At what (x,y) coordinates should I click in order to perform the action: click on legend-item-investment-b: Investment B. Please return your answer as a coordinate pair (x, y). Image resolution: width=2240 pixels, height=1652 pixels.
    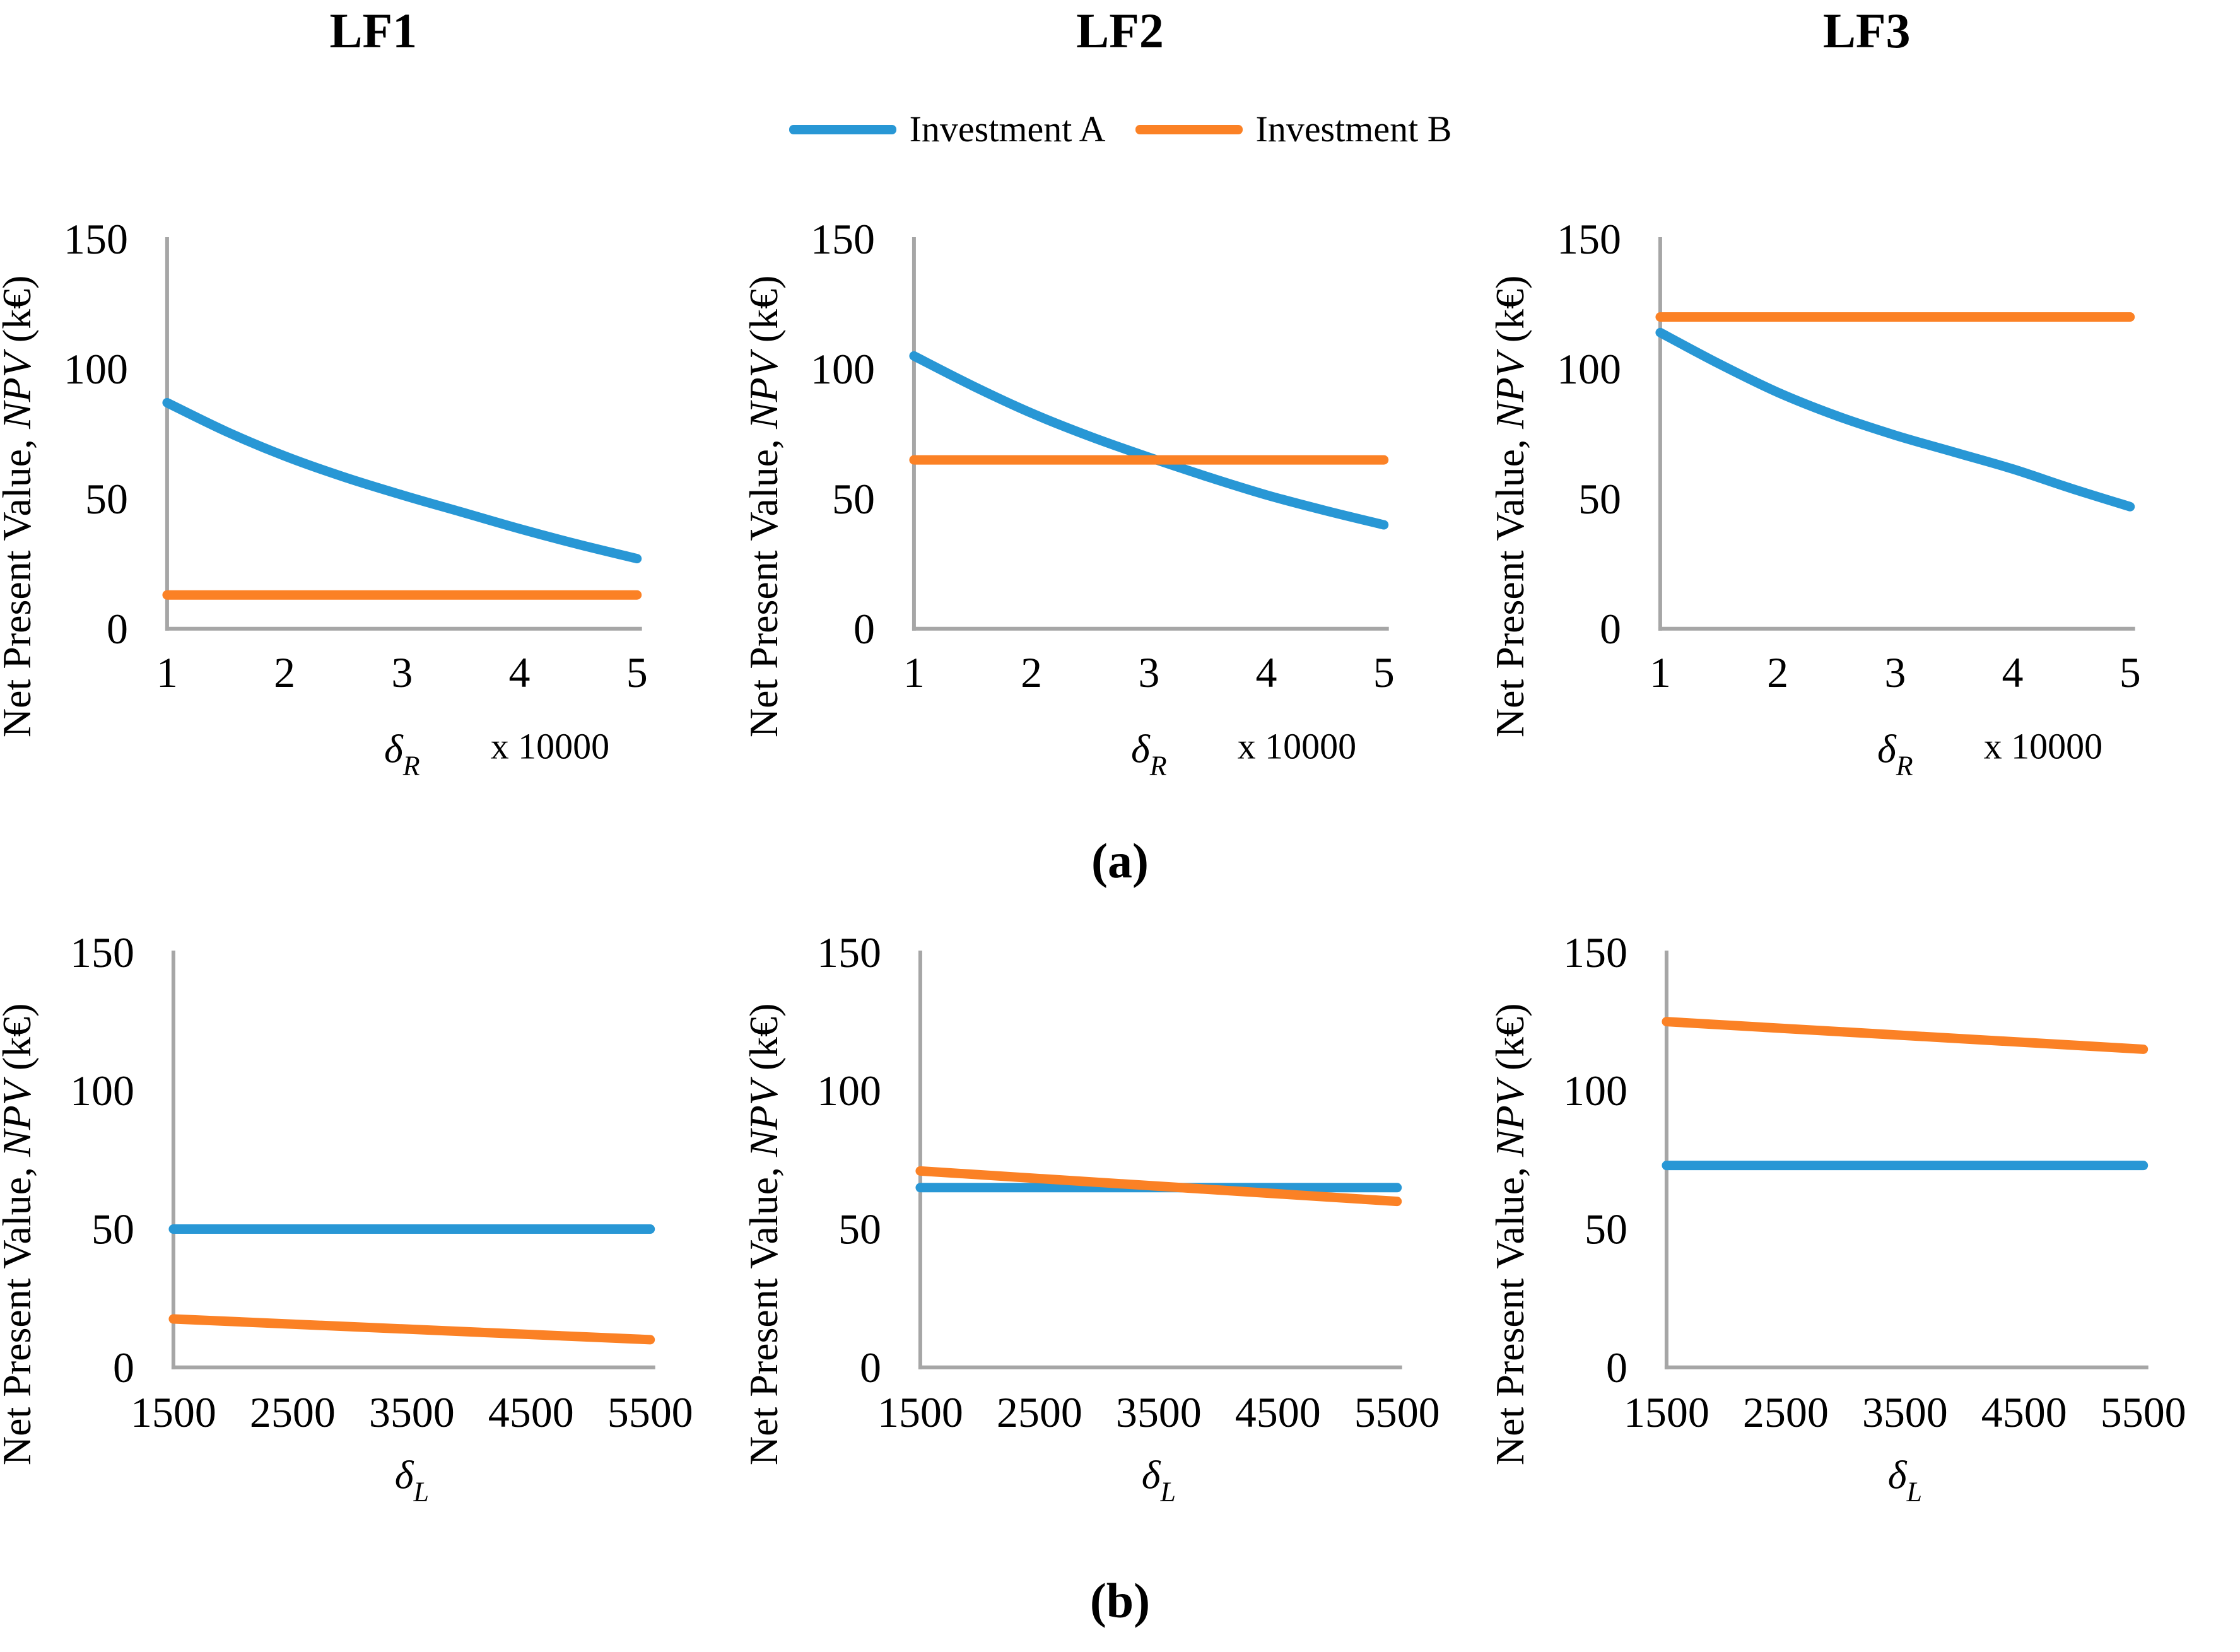
    Looking at the image, I should click on (1293, 129).